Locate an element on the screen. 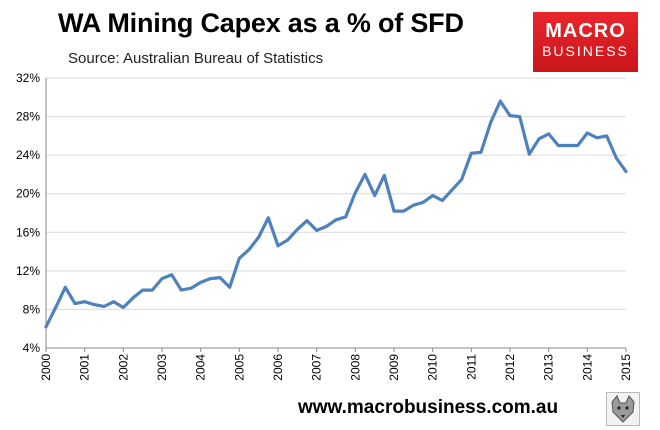 This screenshot has width=660, height=430. y-tick-label: 8% is located at coordinates (32, 309).